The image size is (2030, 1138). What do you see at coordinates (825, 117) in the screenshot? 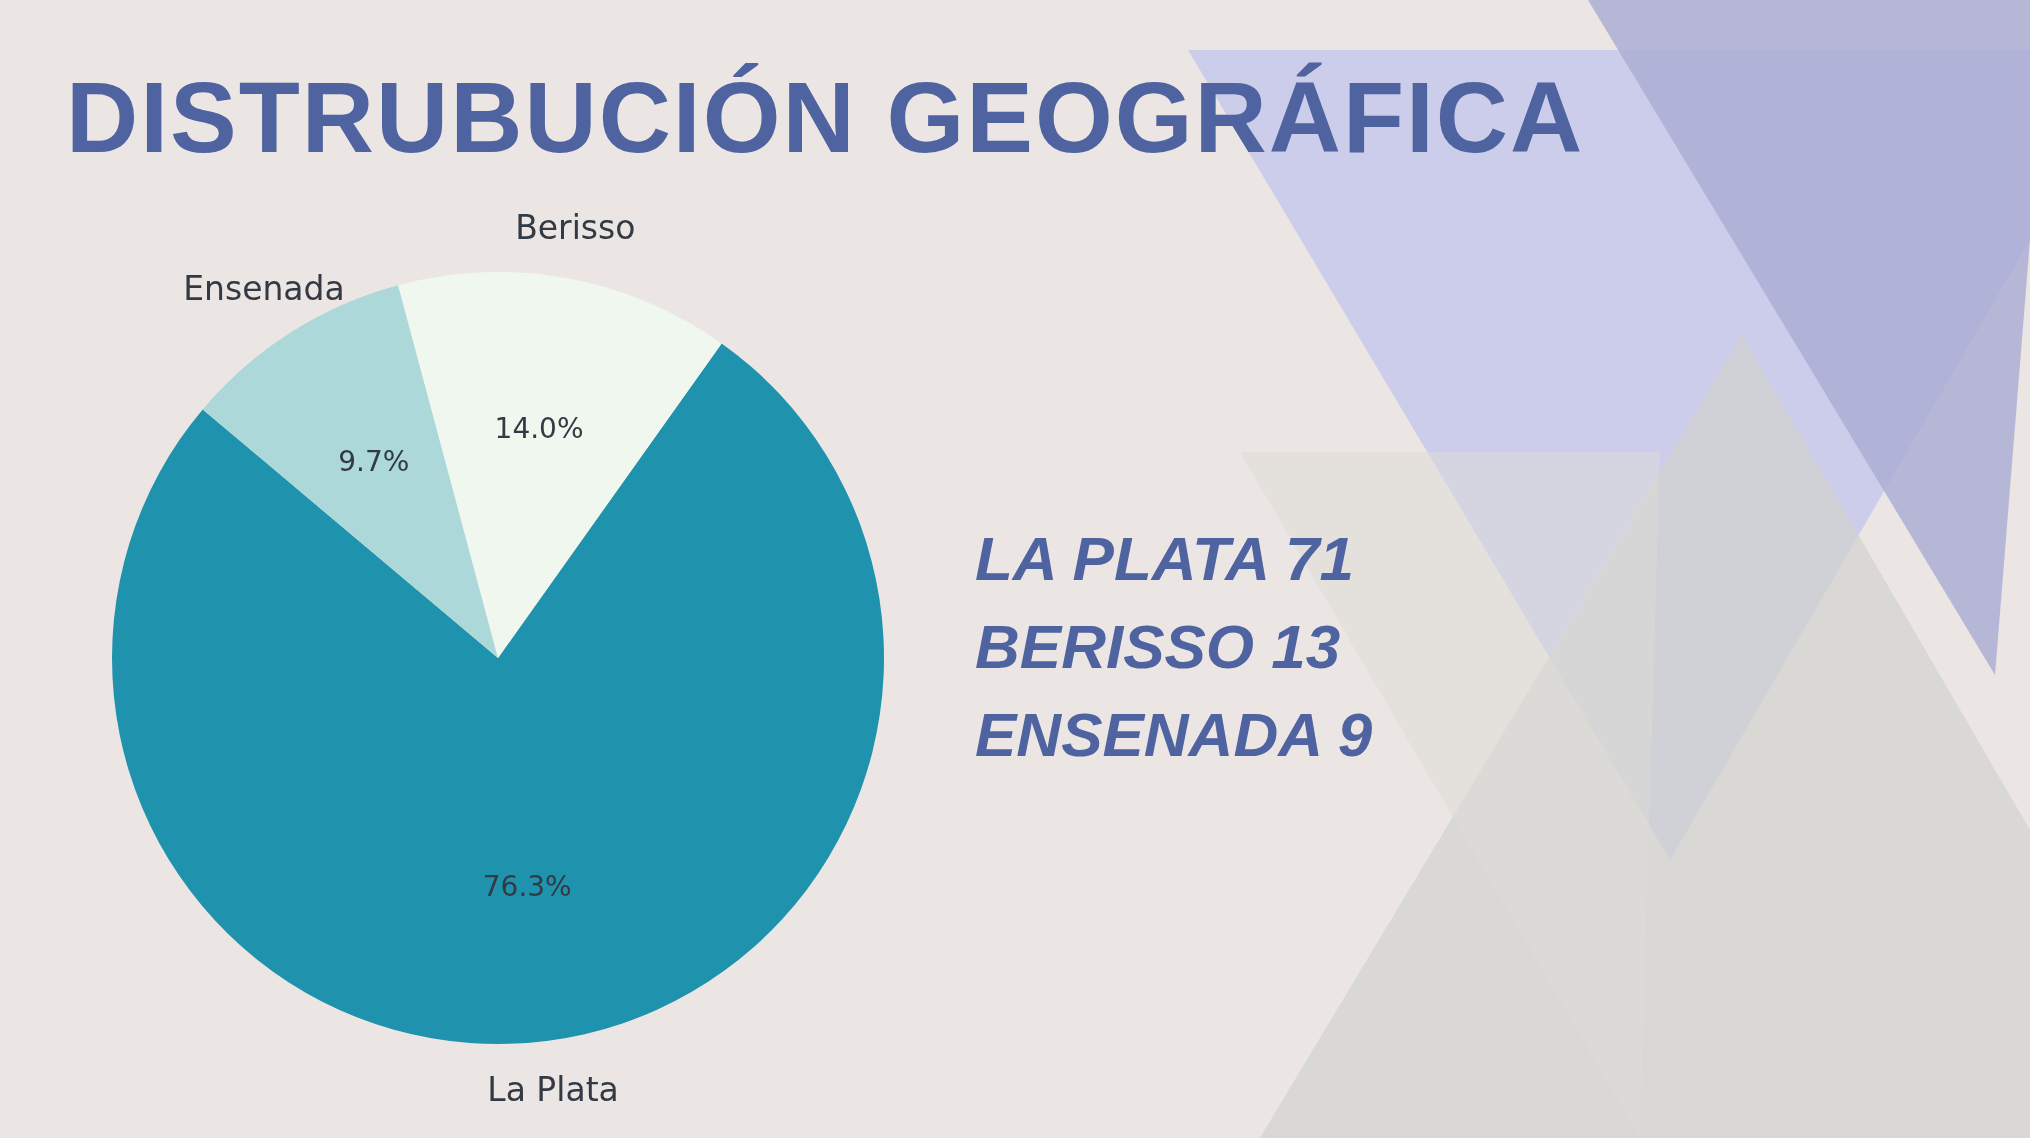
I see `chart-title: DISTRUBUCIÓN GEOGRÁFICA` at bounding box center [825, 117].